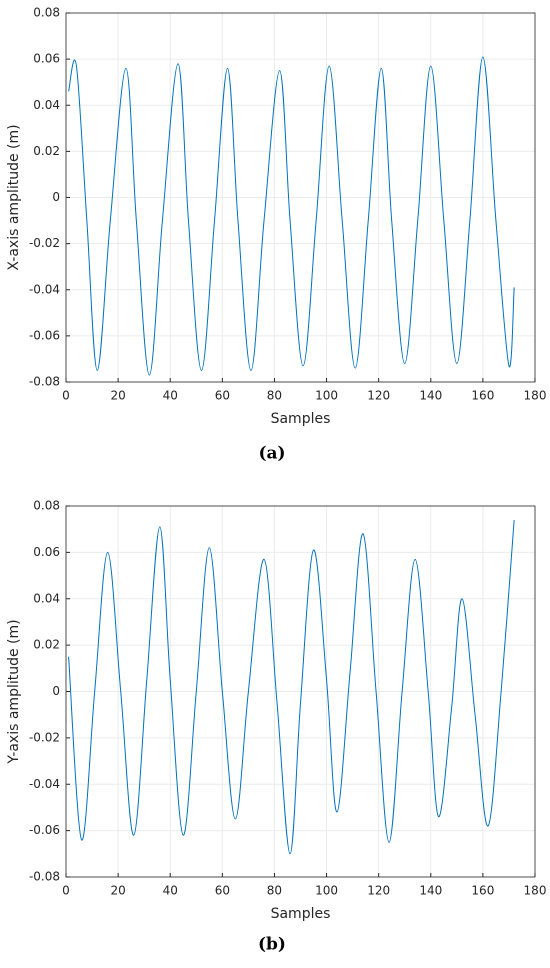 The width and height of the screenshot is (550, 968). What do you see at coordinates (271, 454) in the screenshot?
I see `caption: (a)` at bounding box center [271, 454].